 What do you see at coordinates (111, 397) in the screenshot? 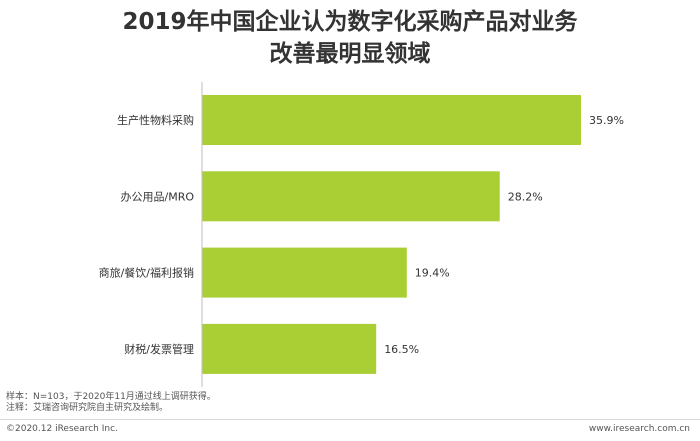
I see `sample-note: 样本：N=103，于2020年11月通过线上调研获得。` at bounding box center [111, 397].